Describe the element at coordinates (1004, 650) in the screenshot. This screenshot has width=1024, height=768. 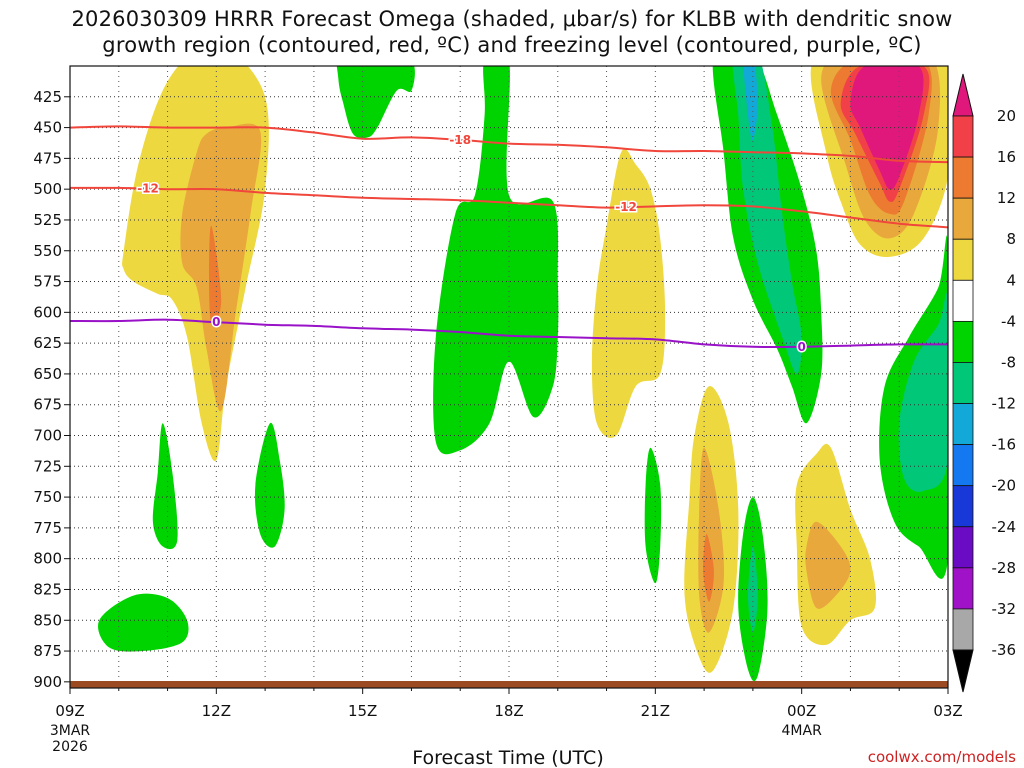
I see `colorbar-label--36: -36` at that location.